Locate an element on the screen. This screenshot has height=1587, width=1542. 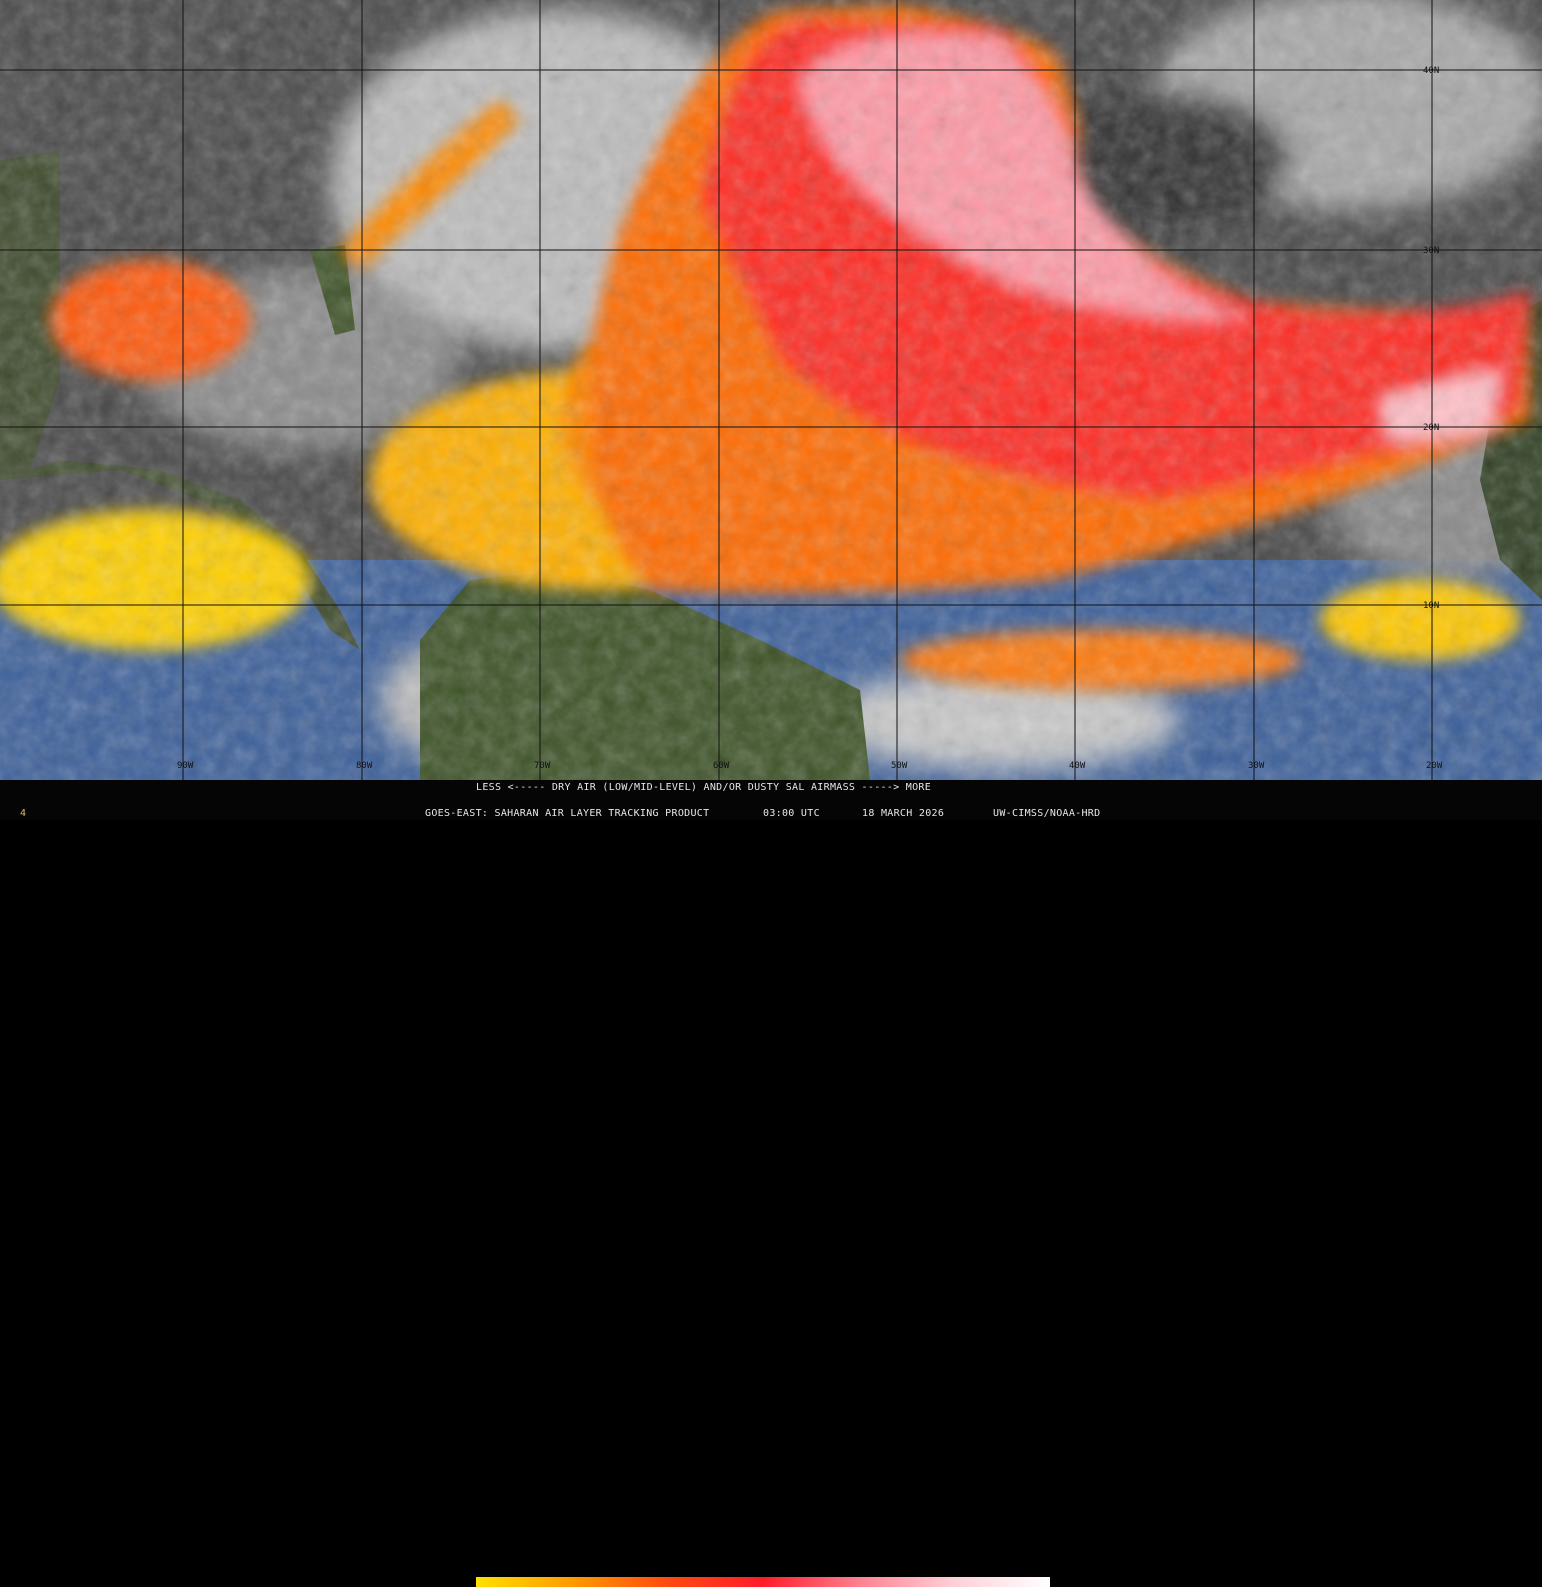
longitude-label: 60W is located at coordinates (721, 766).